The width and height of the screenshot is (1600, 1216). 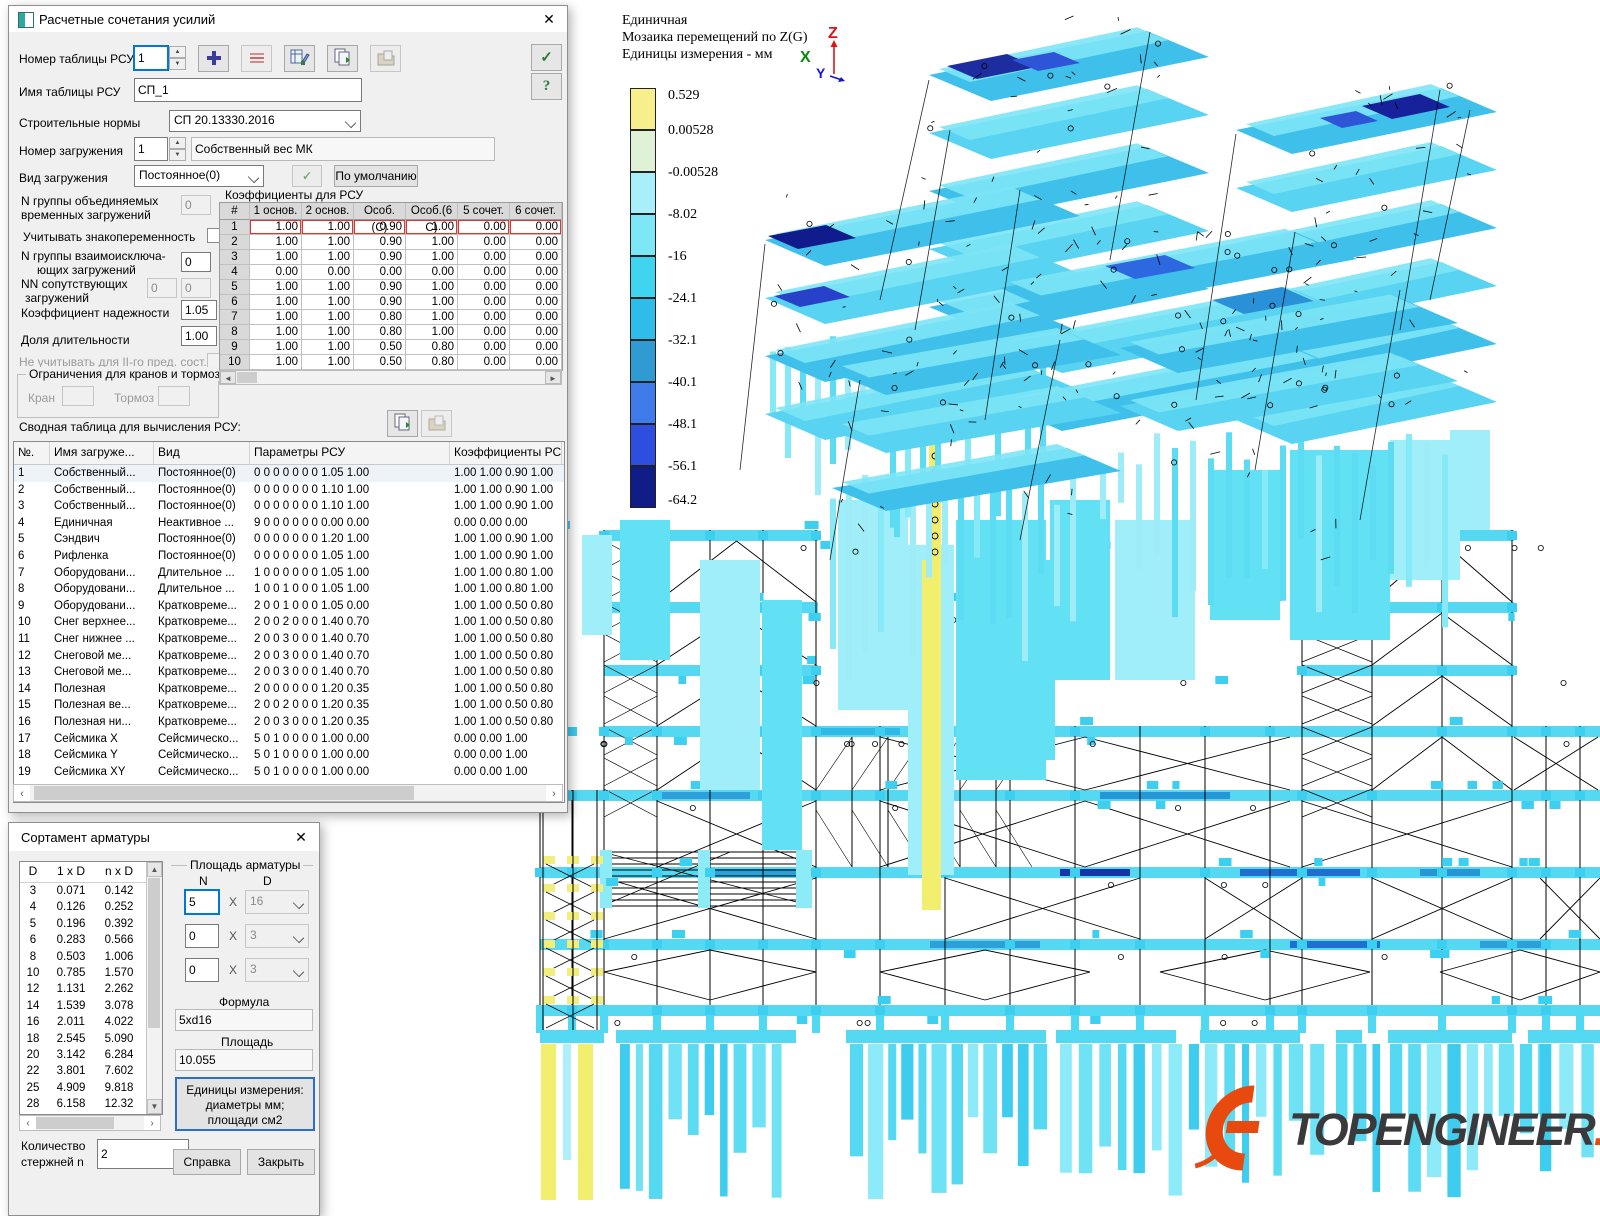 I want to click on logo-text-main: TOPENGINEER, so click(x=1441, y=1129).